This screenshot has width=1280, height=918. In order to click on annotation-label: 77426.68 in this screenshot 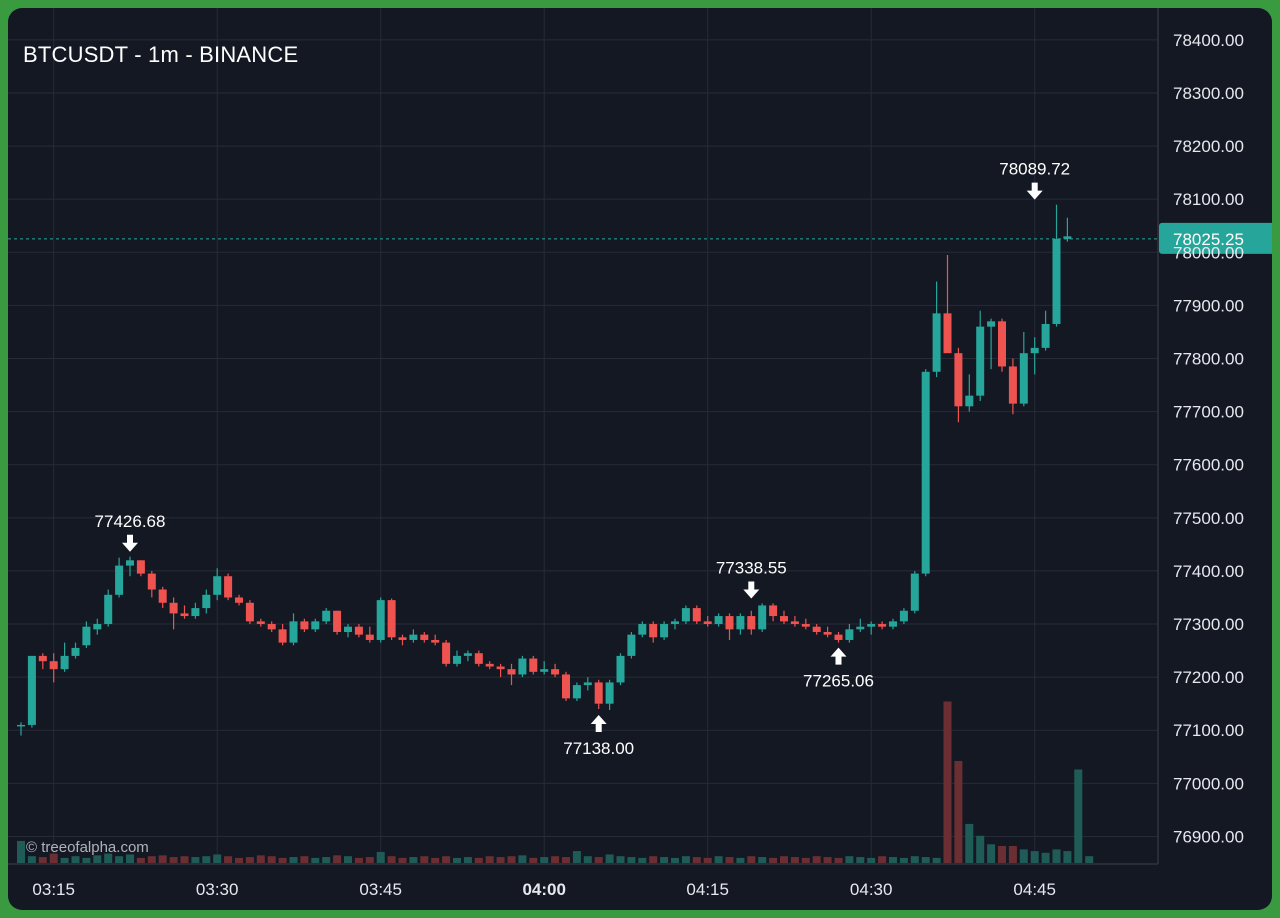, I will do `click(130, 521)`.